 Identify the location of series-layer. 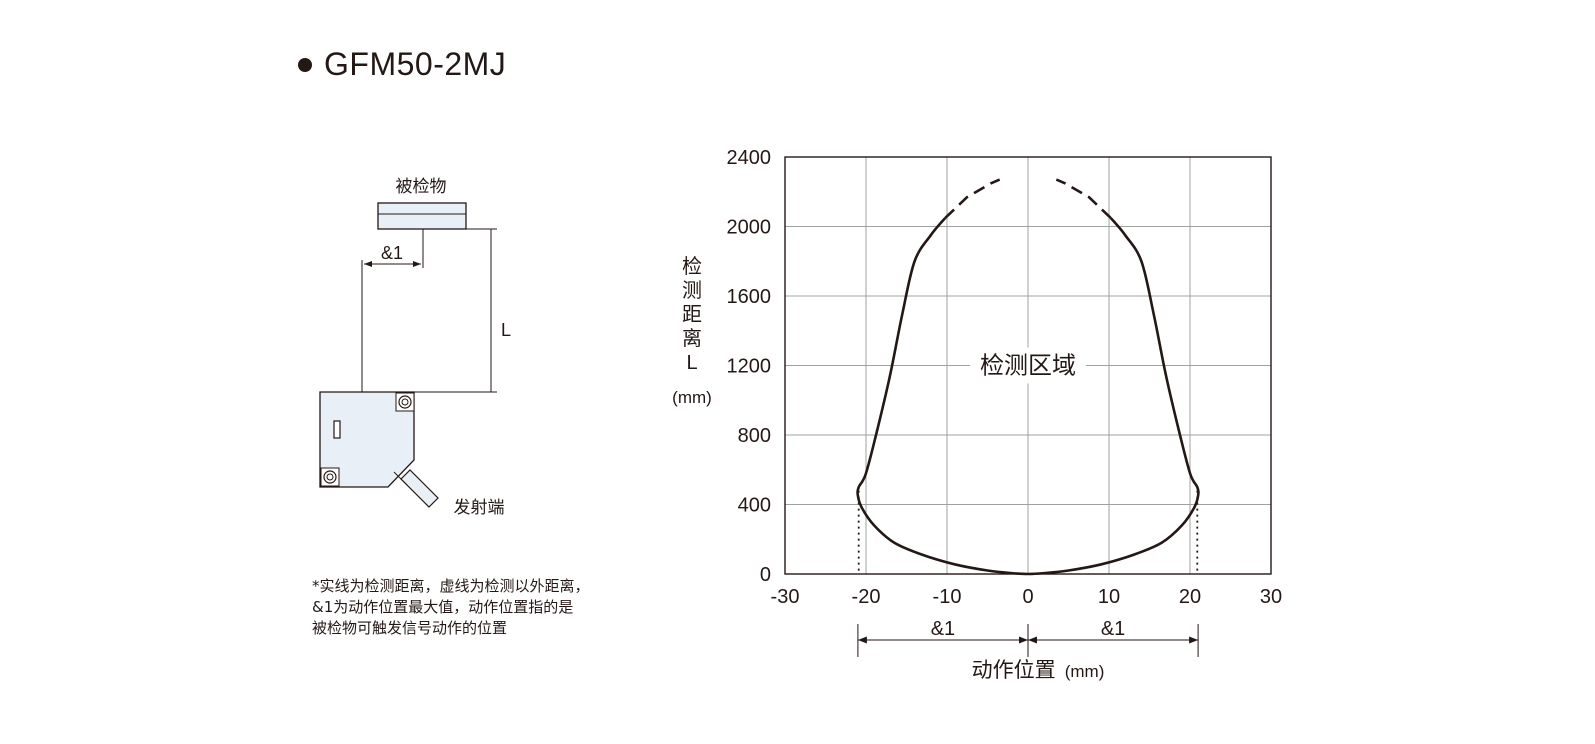
(1028, 377).